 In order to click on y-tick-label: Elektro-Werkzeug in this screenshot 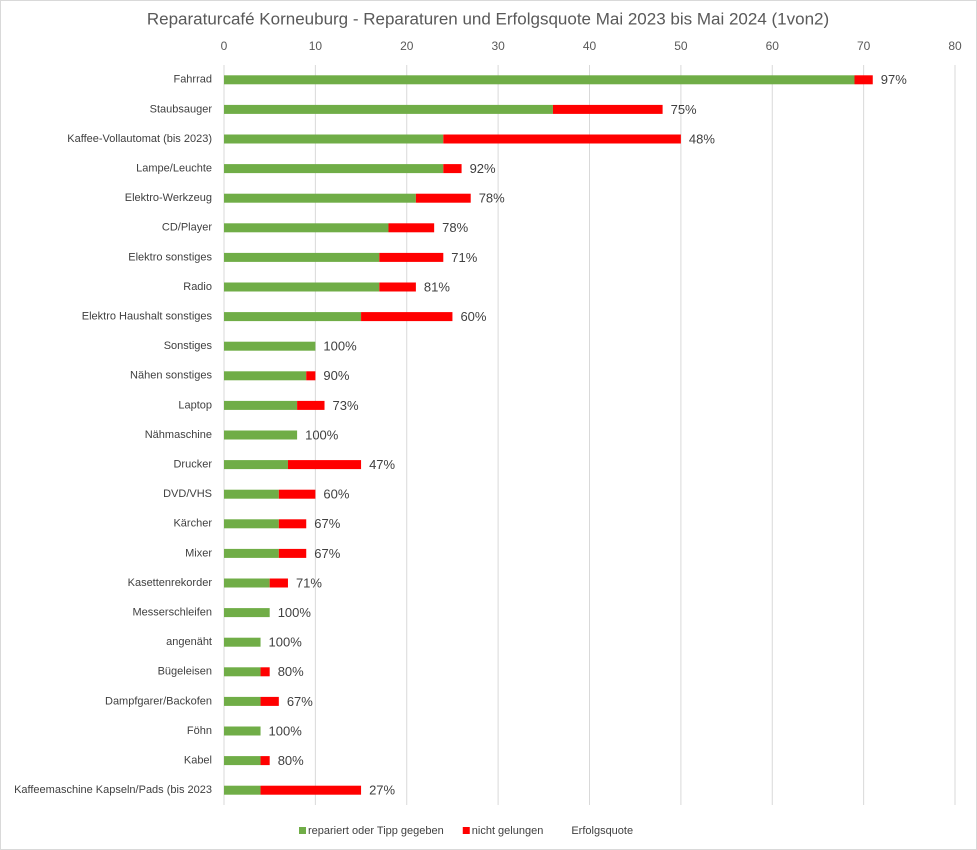, I will do `click(168, 198)`.